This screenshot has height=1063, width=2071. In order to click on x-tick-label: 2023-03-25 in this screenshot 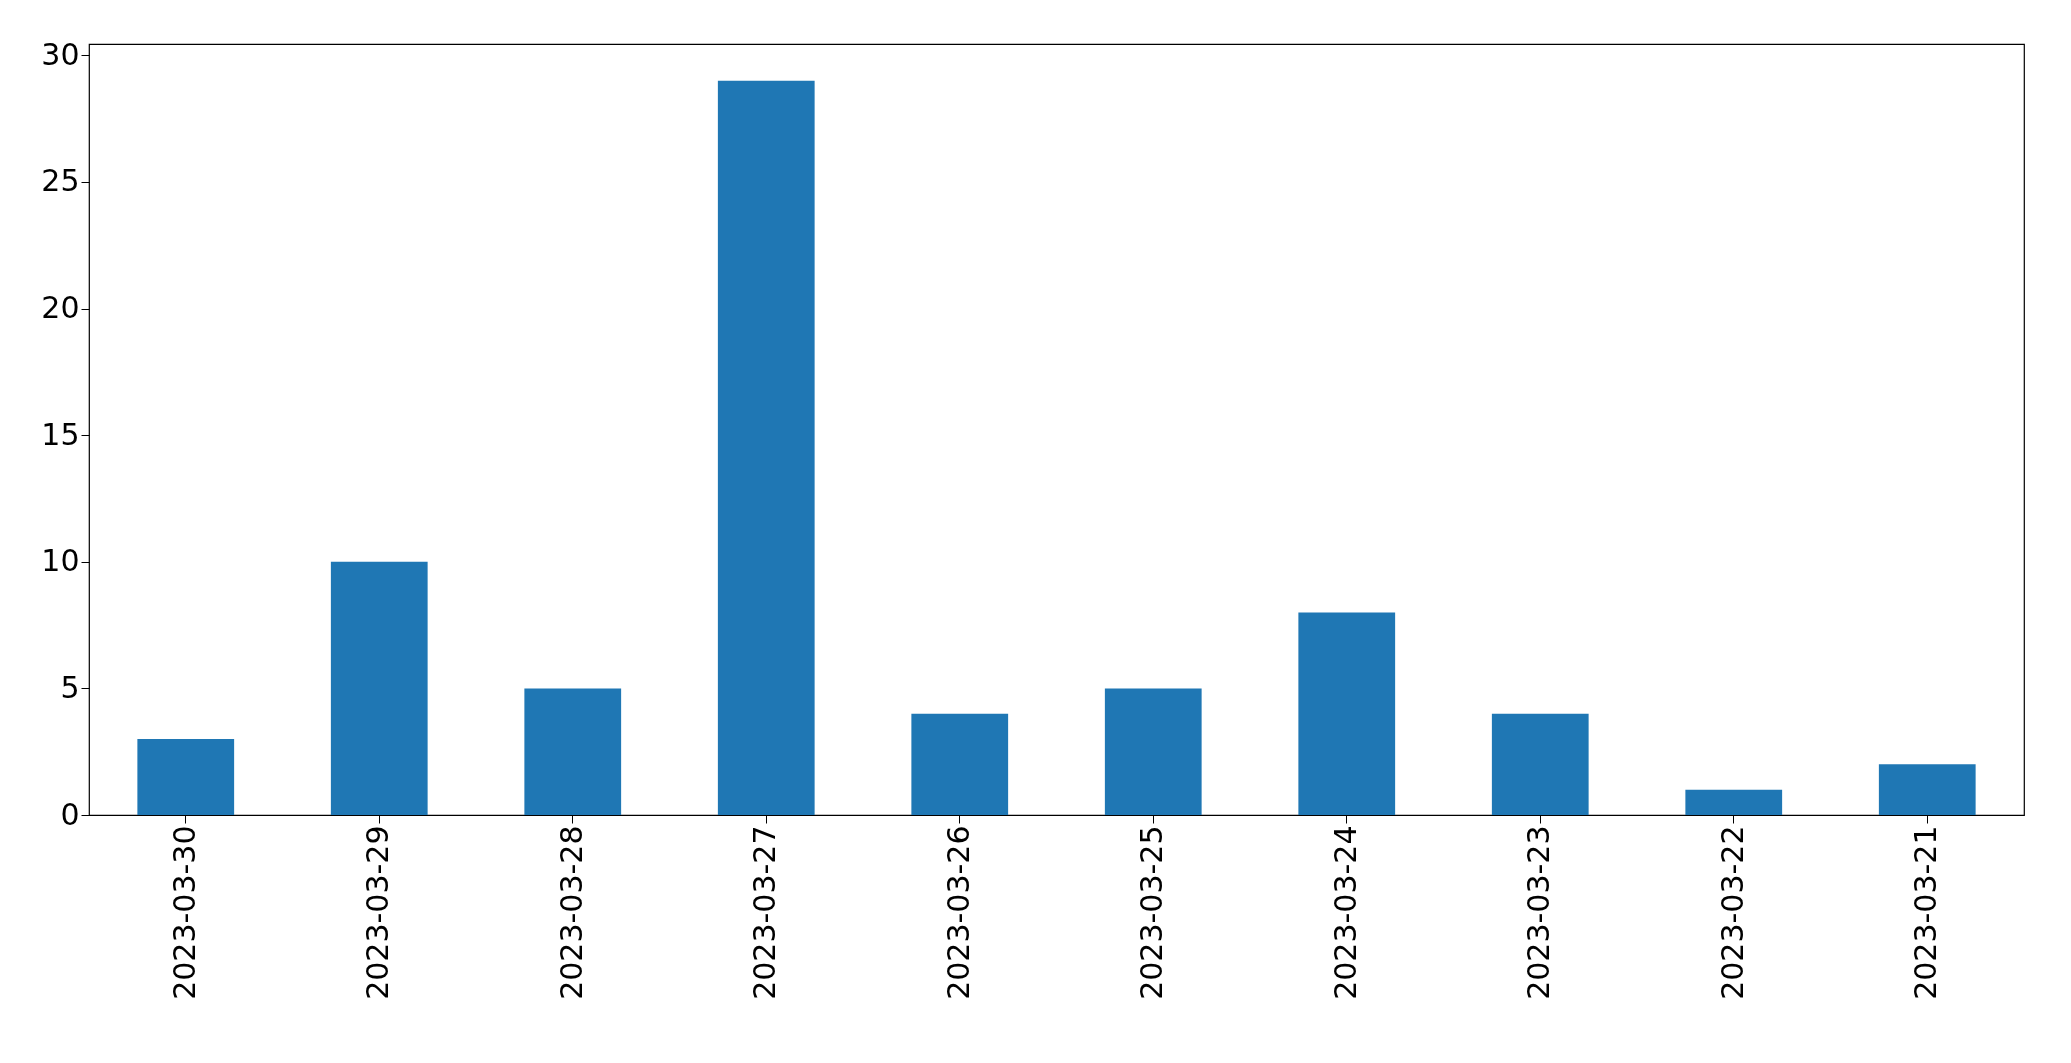, I will do `click(1152, 912)`.